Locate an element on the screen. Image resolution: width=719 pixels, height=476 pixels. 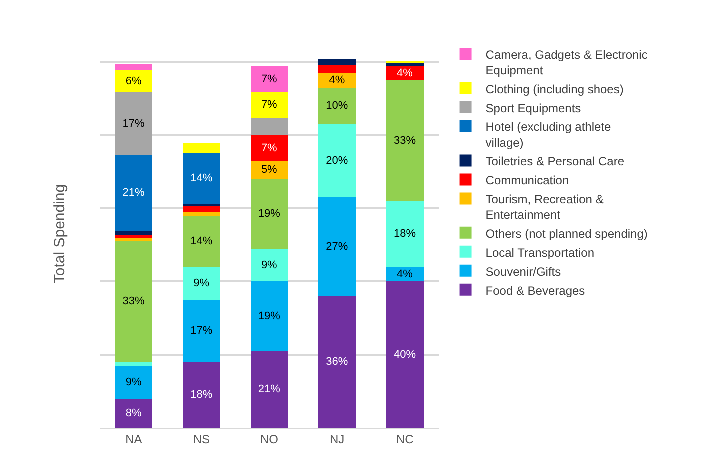
x-tick-label: NJ is located at coordinates (337, 439).